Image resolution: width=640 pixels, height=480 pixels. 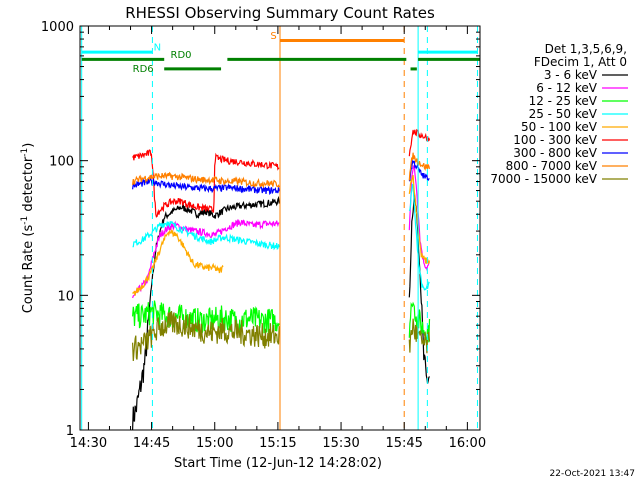 I want to click on legend-label-3-6-kev: 3 - 6 keV, so click(x=571, y=75).